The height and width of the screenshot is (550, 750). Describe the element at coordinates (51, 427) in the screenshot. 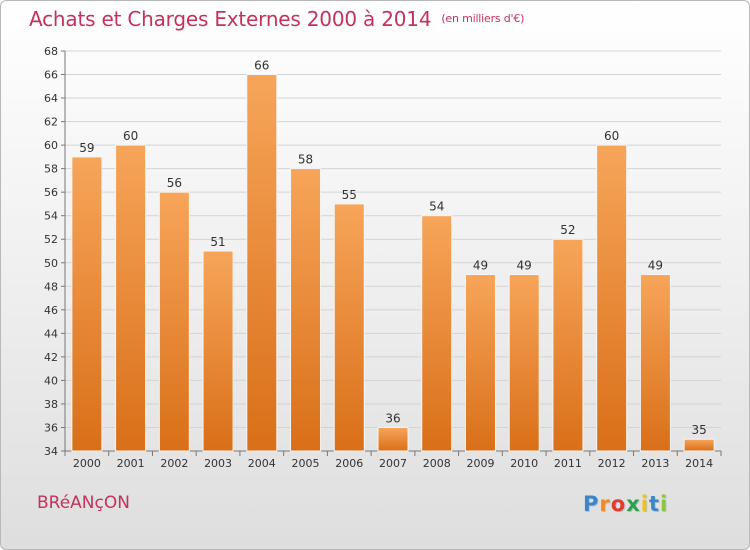

I see `y-tick-label: 36` at that location.